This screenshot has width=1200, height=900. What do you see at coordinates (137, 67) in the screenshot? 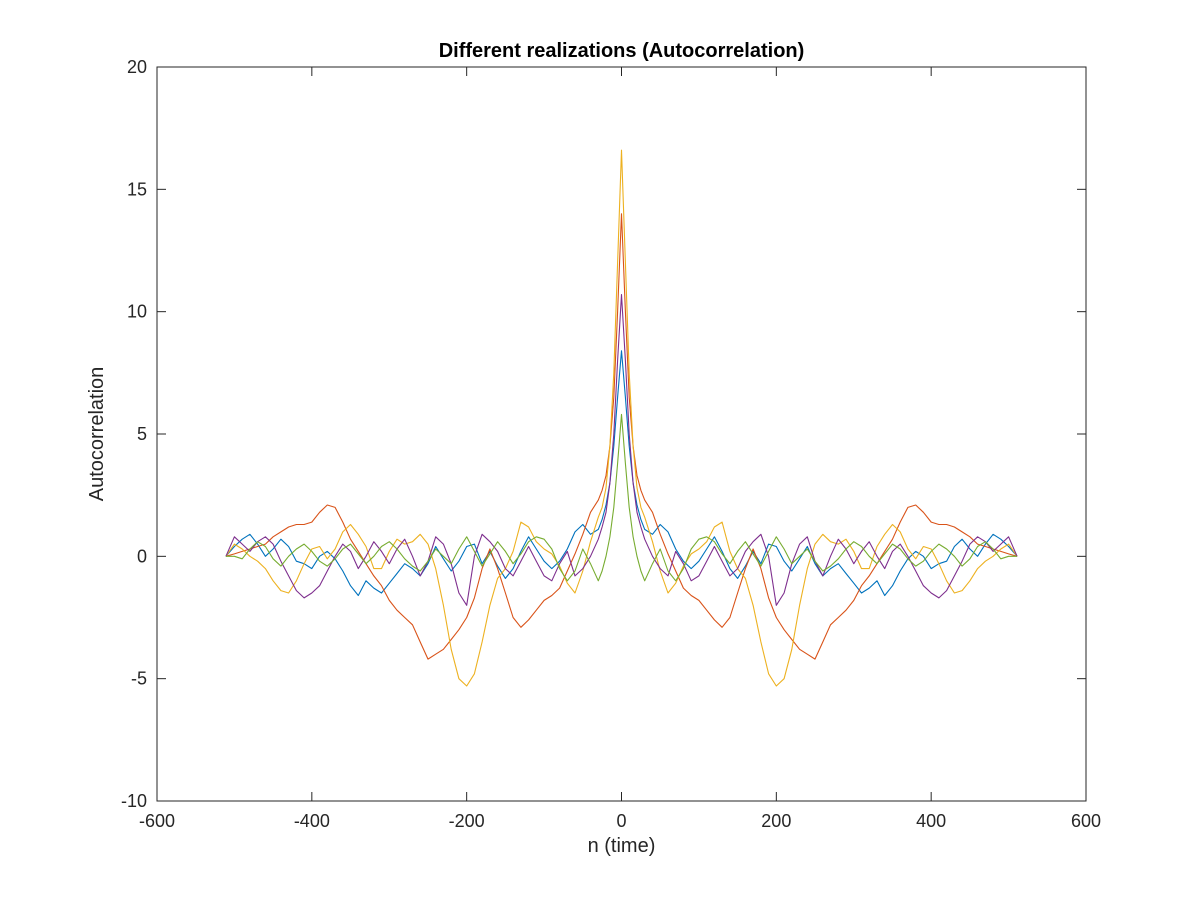
I see `y-tick-label: 20` at bounding box center [137, 67].